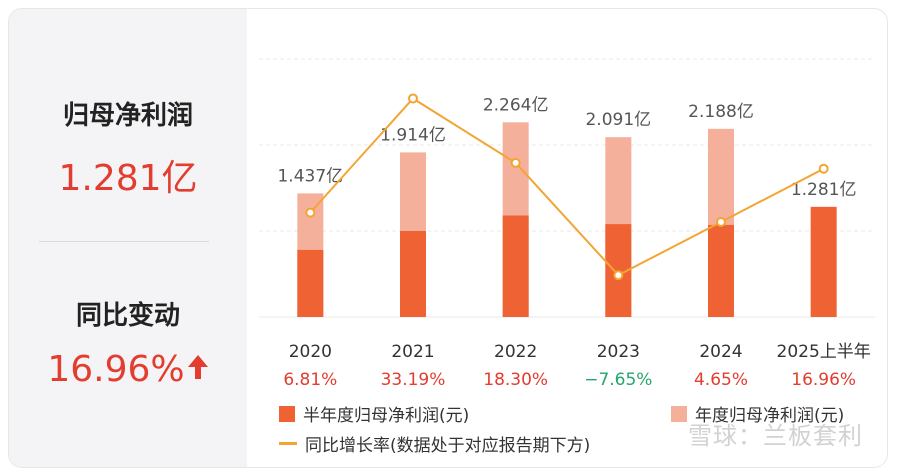  What do you see at coordinates (116, 369) in the screenshot?
I see `change-value: 16.96%` at bounding box center [116, 369].